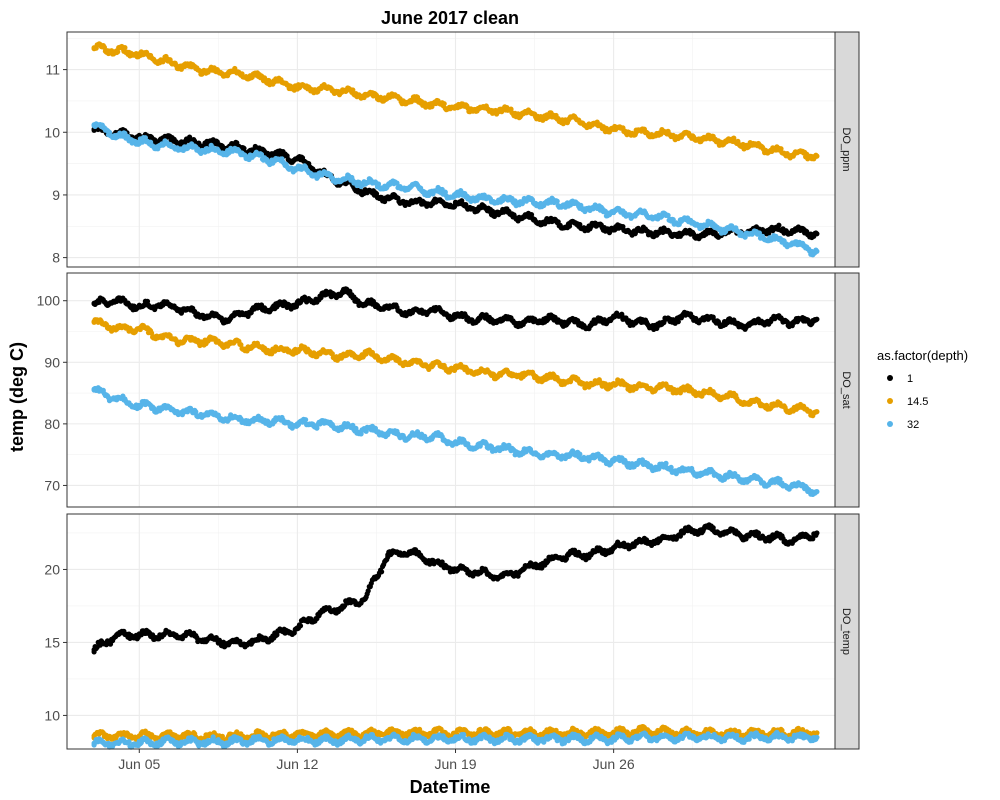 The width and height of the screenshot is (1000, 800). What do you see at coordinates (846, 149) in the screenshot?
I see `facet-strip-label: DO_ppm` at bounding box center [846, 149].